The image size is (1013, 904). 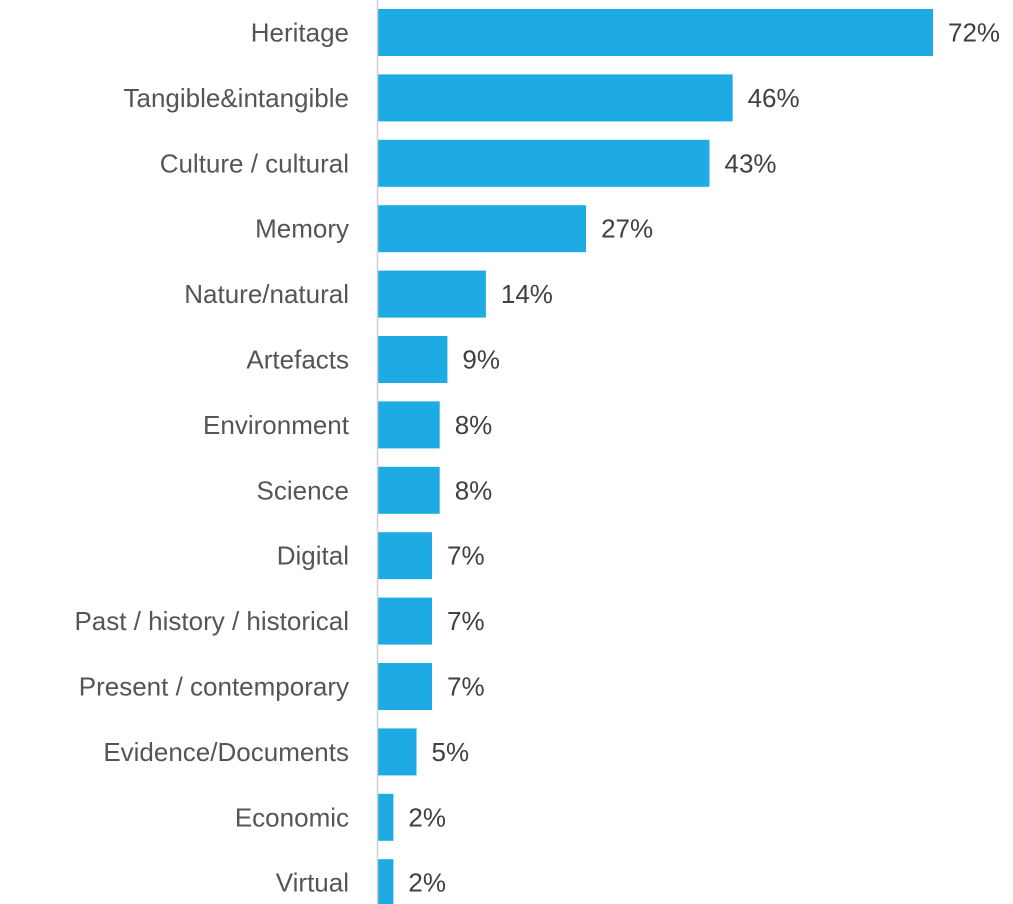 What do you see at coordinates (303, 490) in the screenshot?
I see `category-label: Science` at bounding box center [303, 490].